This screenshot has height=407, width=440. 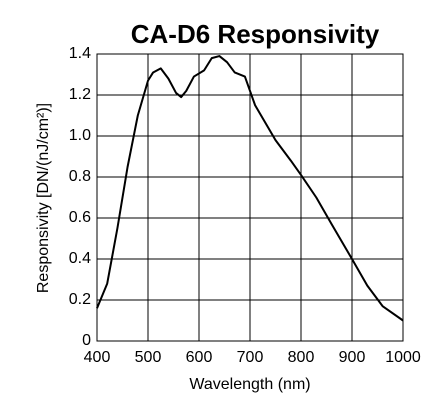 What do you see at coordinates (250, 357) in the screenshot?
I see `x-tick-label: 700` at bounding box center [250, 357].